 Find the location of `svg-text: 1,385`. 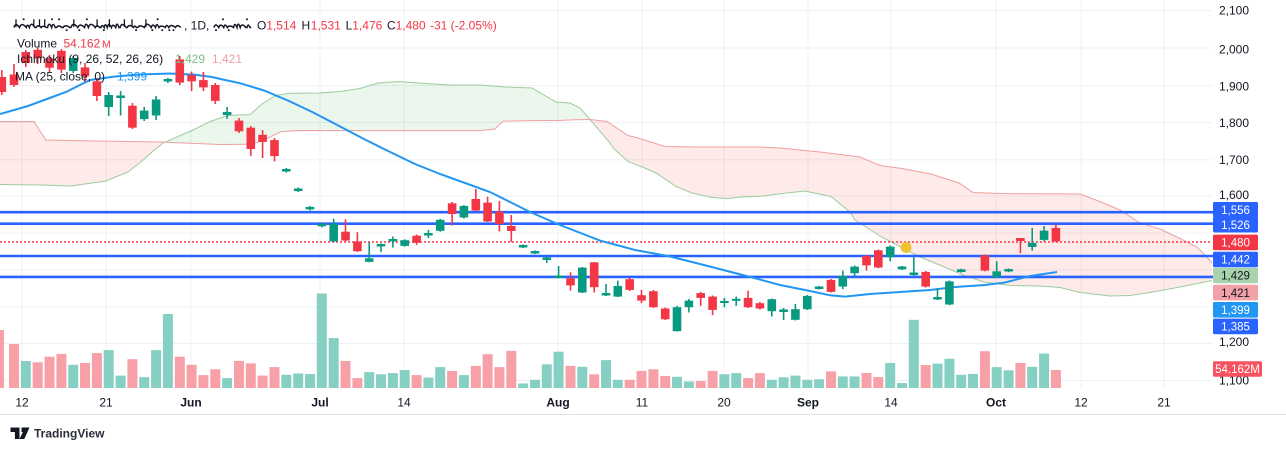

svg-text: 1,385 is located at coordinates (1235, 328).